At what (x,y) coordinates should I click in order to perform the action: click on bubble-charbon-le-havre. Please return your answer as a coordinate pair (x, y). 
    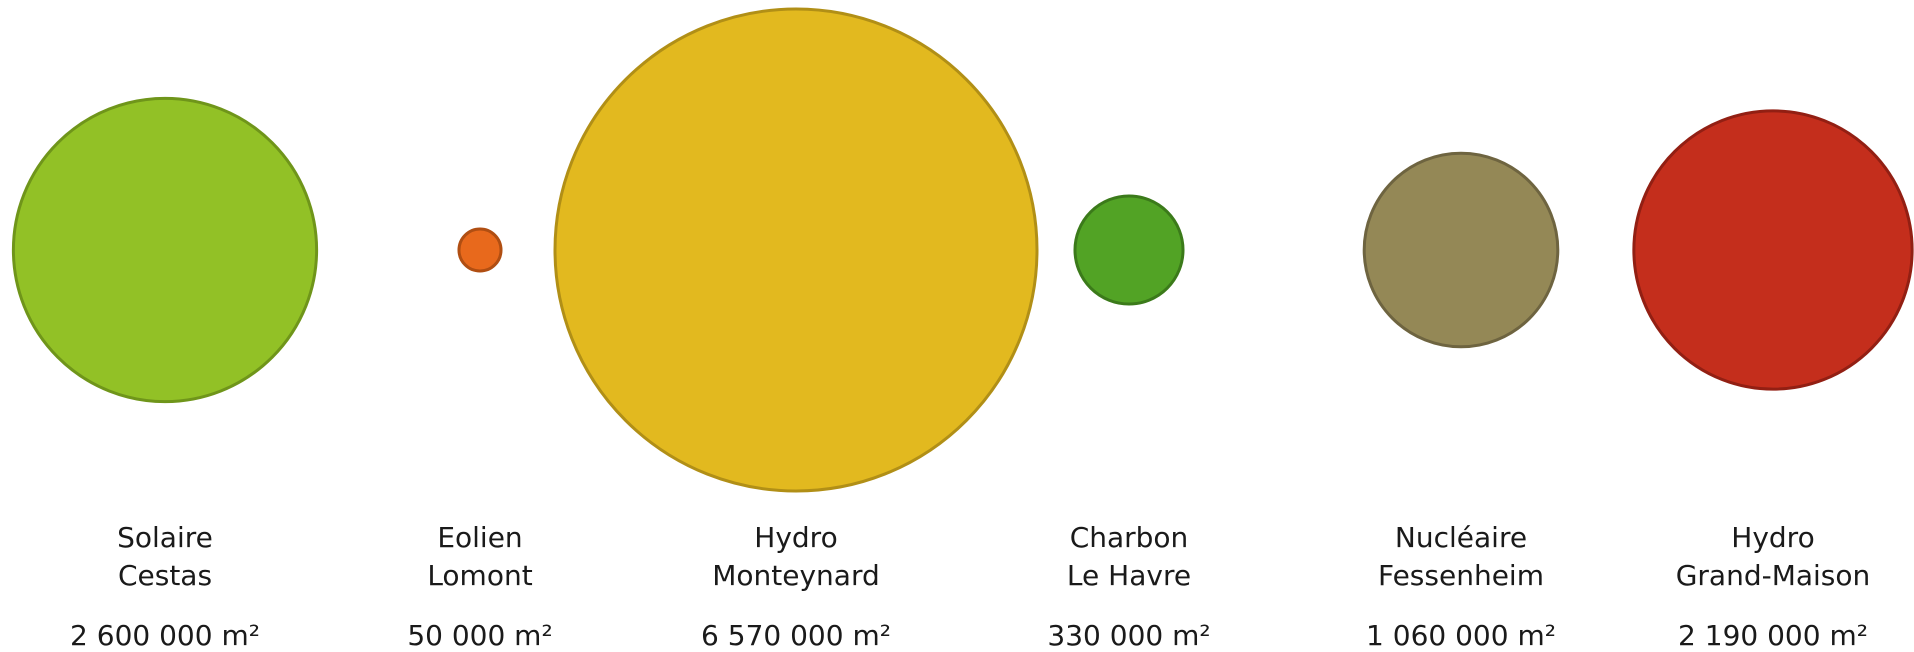
    Looking at the image, I should click on (1129, 250).